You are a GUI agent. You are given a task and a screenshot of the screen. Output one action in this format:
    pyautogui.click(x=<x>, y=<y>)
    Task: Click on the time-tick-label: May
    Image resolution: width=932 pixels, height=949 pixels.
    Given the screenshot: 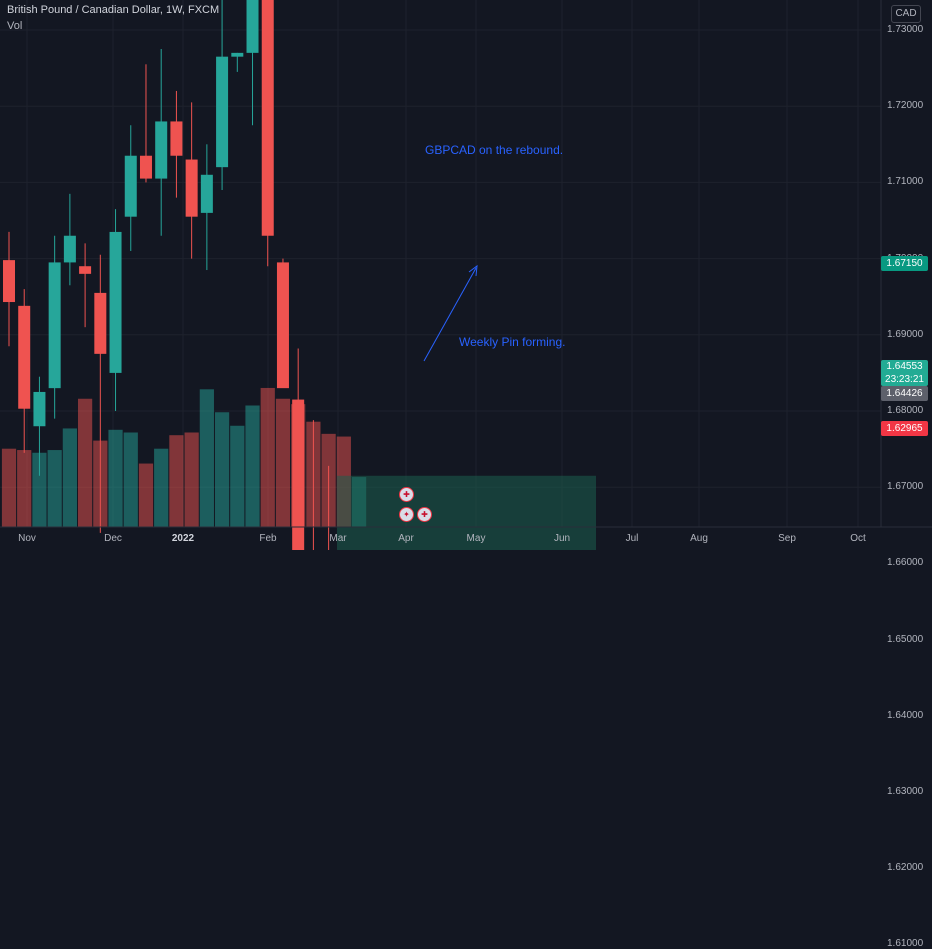 What is the action you would take?
    pyautogui.click(x=476, y=538)
    